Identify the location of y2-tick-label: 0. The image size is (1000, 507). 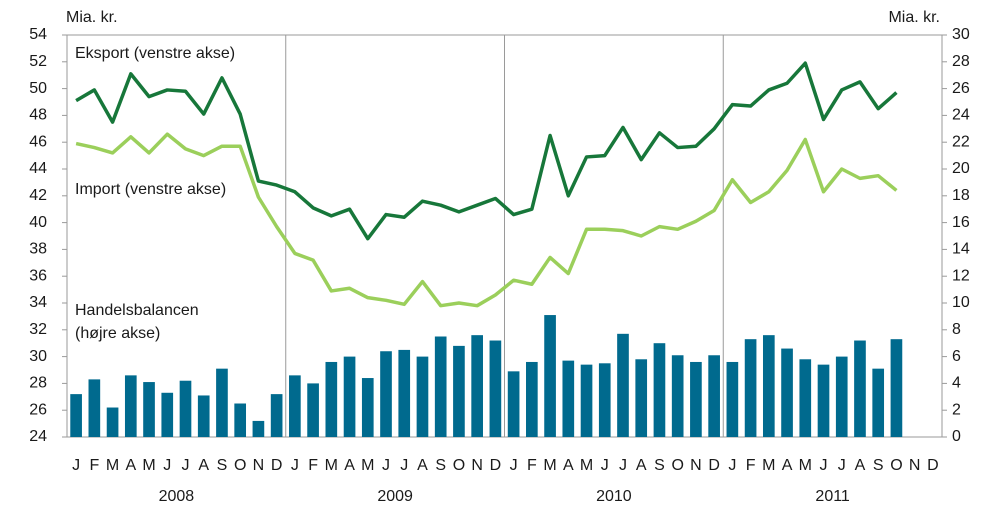
(956, 436).